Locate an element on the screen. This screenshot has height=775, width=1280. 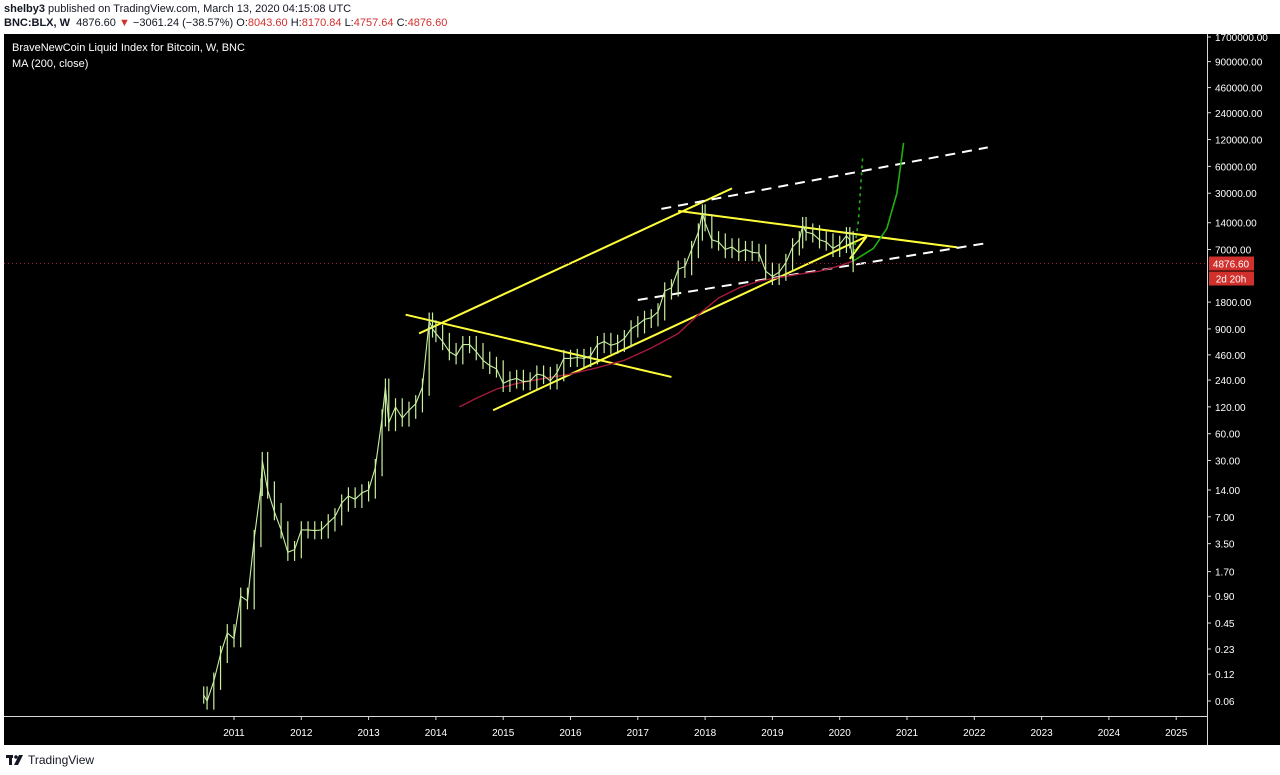
open-value: 8043.60 is located at coordinates (267, 23).